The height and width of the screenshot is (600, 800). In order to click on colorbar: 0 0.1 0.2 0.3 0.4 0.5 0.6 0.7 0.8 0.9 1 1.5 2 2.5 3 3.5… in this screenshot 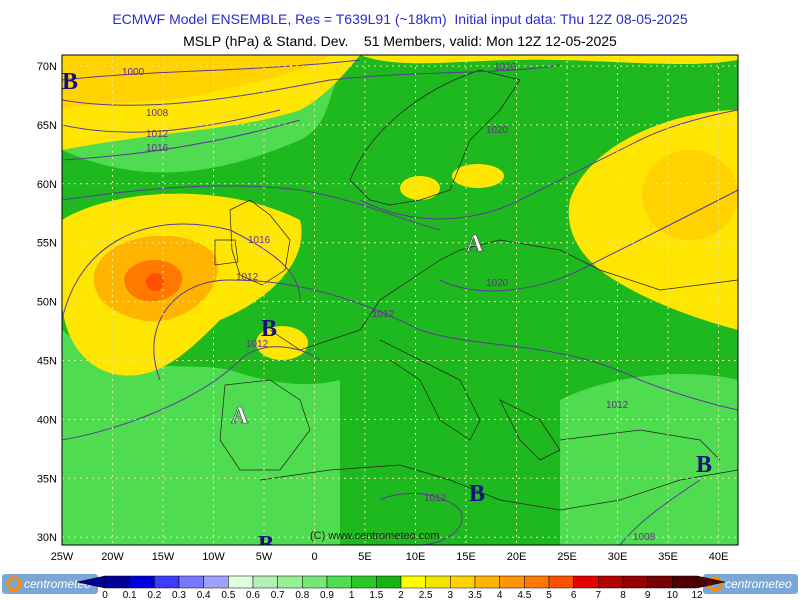, I will do `click(401, 587)`.